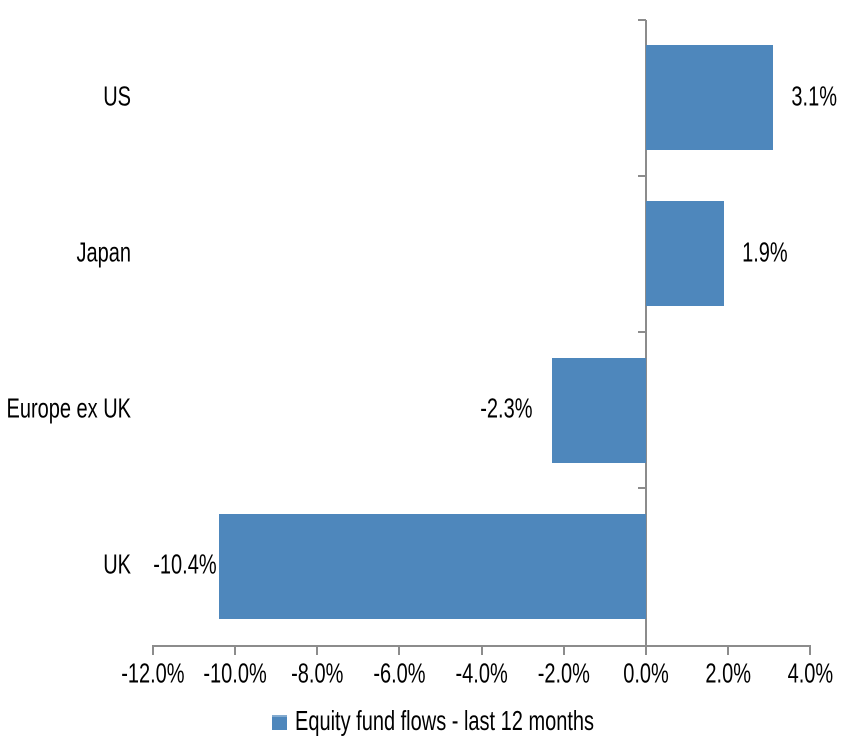 The image size is (852, 747). Describe the element at coordinates (68, 409) in the screenshot. I see `category-label: Europe ex UK` at that location.